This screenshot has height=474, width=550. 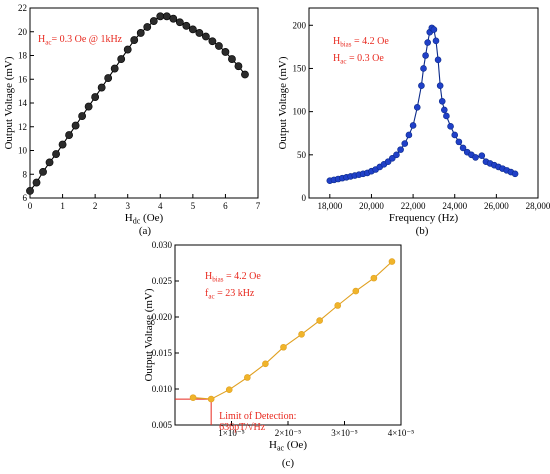 I want to click on x-tick-label: 0, so click(x=30, y=206).